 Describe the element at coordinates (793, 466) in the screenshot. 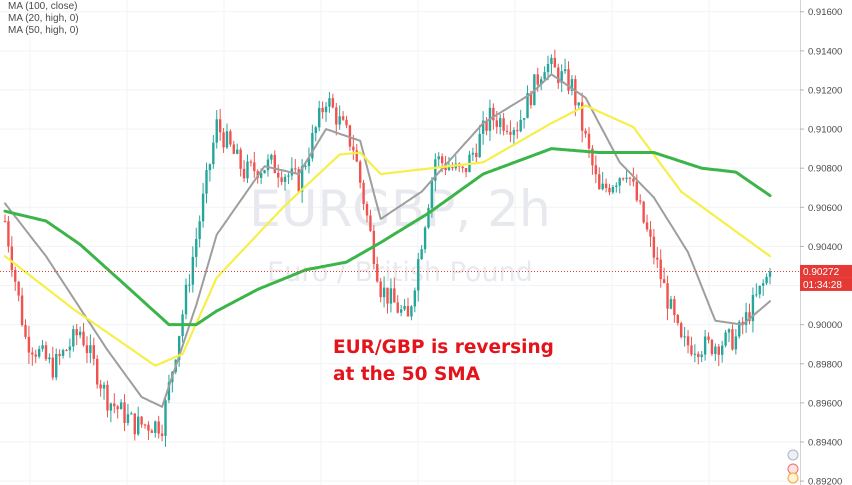

I see `event-icons` at that location.